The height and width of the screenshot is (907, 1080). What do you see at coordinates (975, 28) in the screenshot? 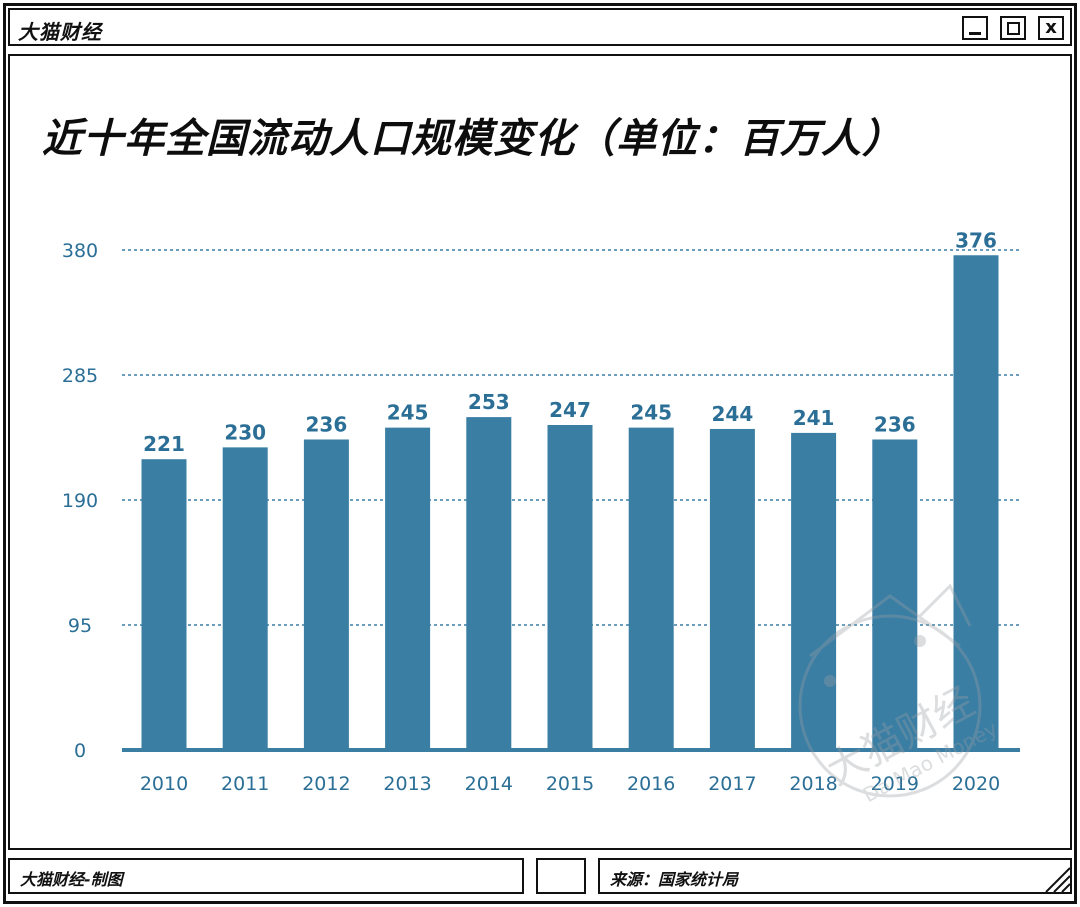
I see `minimize-button` at bounding box center [975, 28].